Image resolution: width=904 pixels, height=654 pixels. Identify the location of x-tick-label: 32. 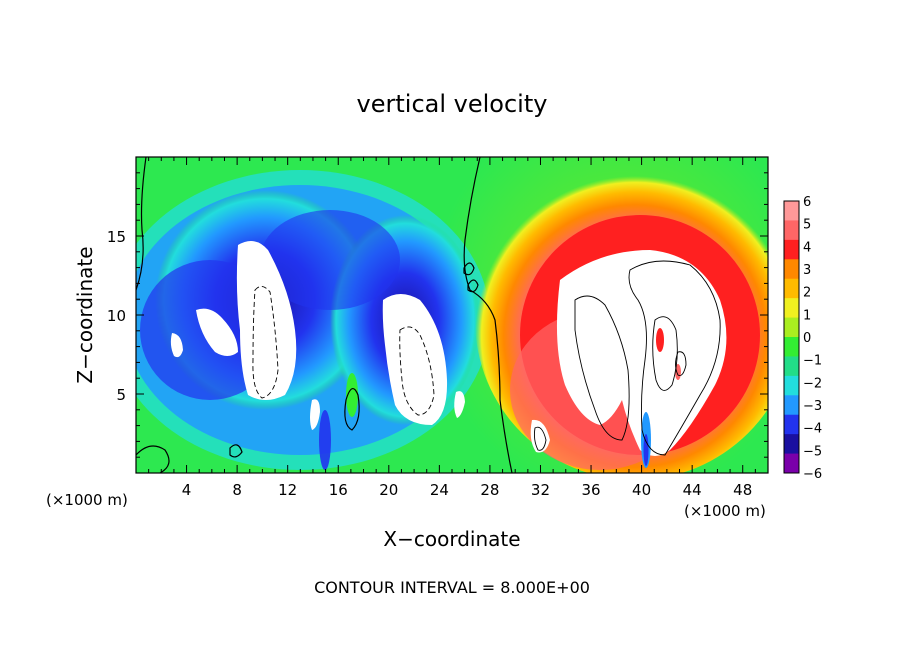
(540, 490).